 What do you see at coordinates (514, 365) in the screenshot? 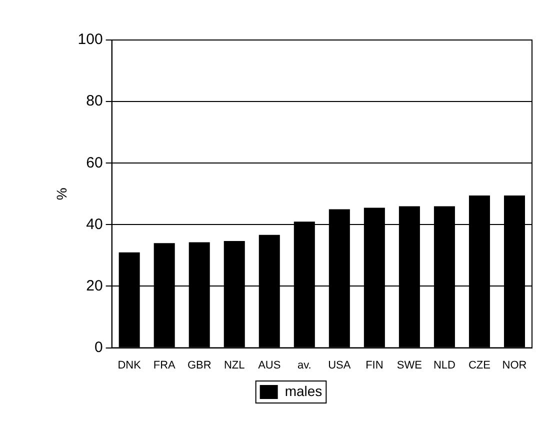
I see `x-tick-label: NOR` at bounding box center [514, 365].